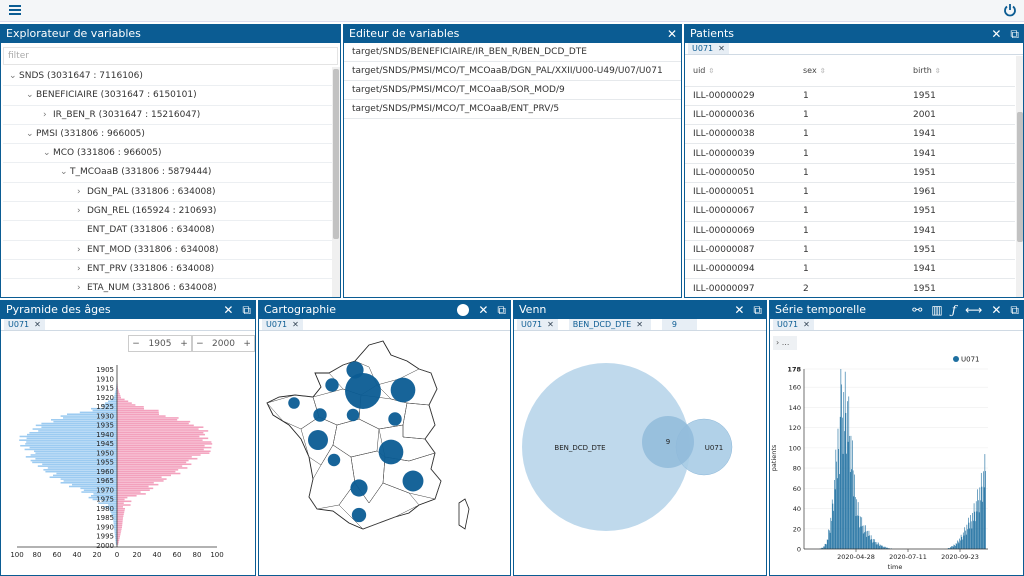 The height and width of the screenshot is (576, 1024). What do you see at coordinates (512, 109) in the screenshot?
I see `variable-path-item: target/SNDS/PMSI/MCO/T_MCOaaB/ENT_PRV/5` at bounding box center [512, 109].